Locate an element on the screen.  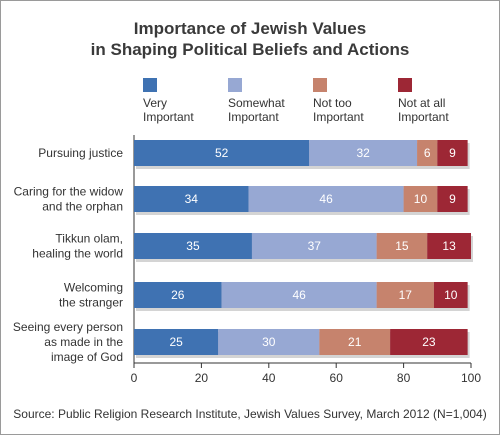
category-label: Tikkun olam, is located at coordinates (89, 239).